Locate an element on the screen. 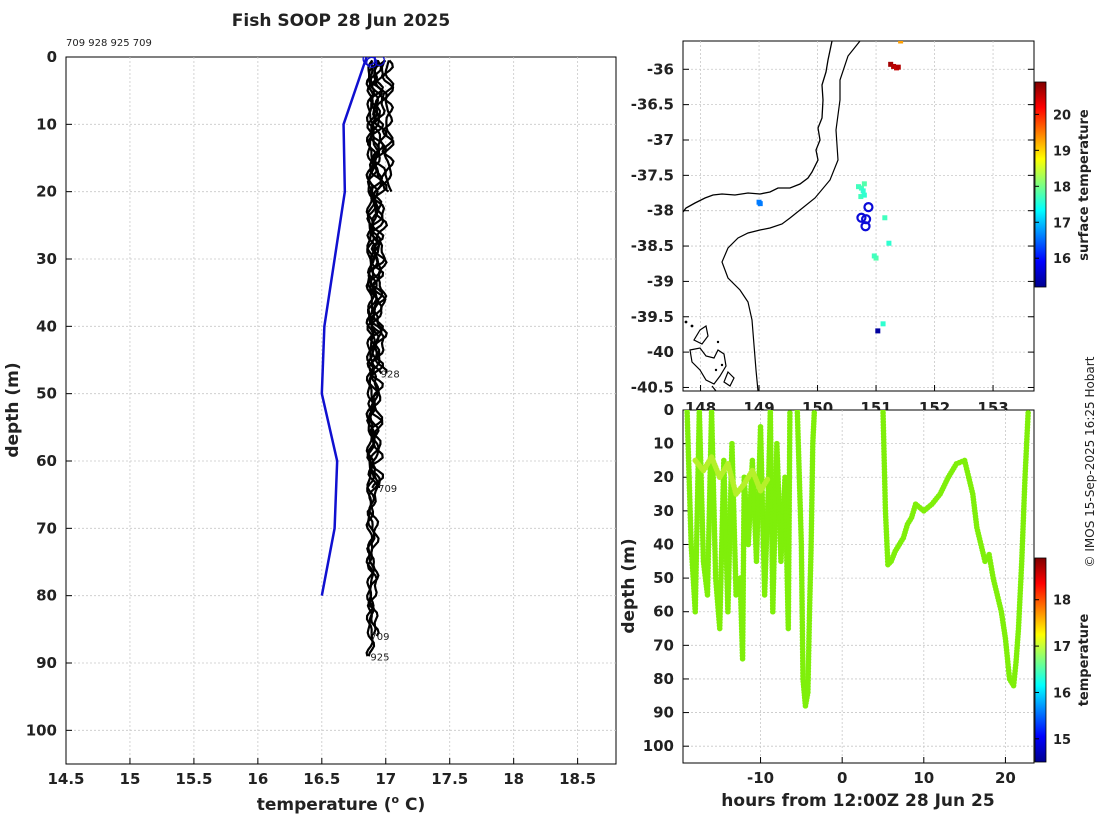 This screenshot has width=1100, height=820. time-depth-colorbar-ticks: 15 16 17 18 is located at coordinates (1053, 671).